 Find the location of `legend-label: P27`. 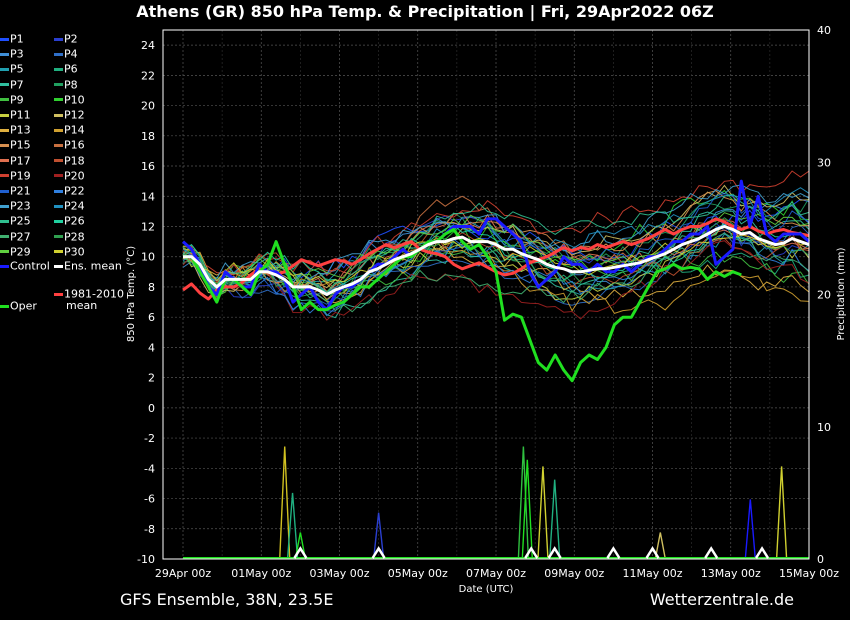

legend-label: P27 is located at coordinates (20, 237).